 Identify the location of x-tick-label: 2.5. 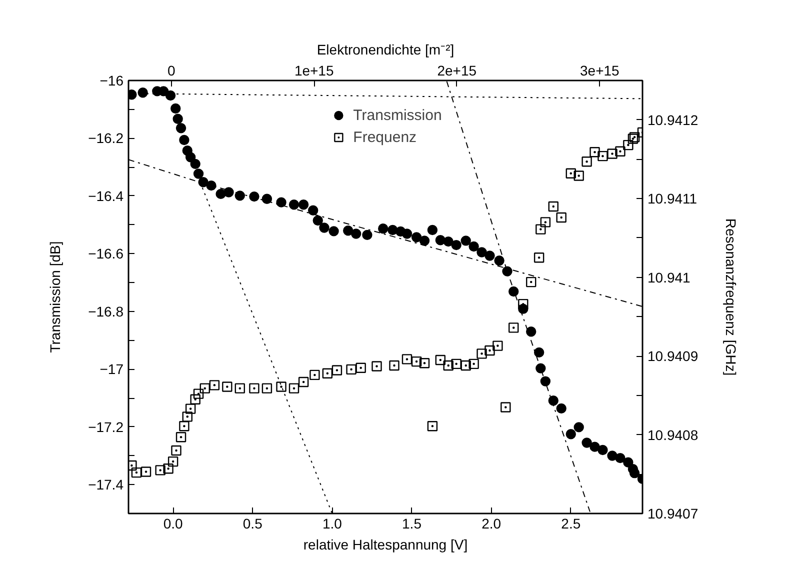
(571, 524).